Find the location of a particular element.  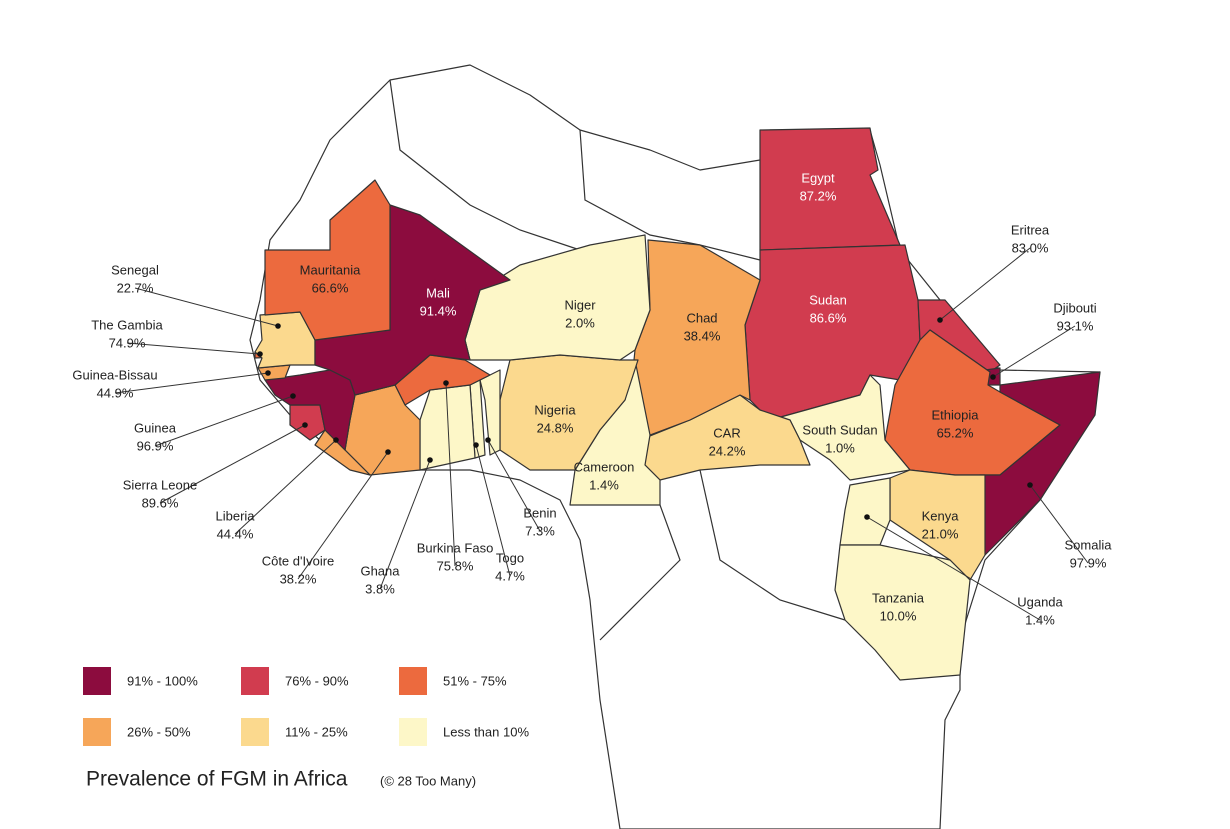

country-name: Sudan is located at coordinates (828, 299).